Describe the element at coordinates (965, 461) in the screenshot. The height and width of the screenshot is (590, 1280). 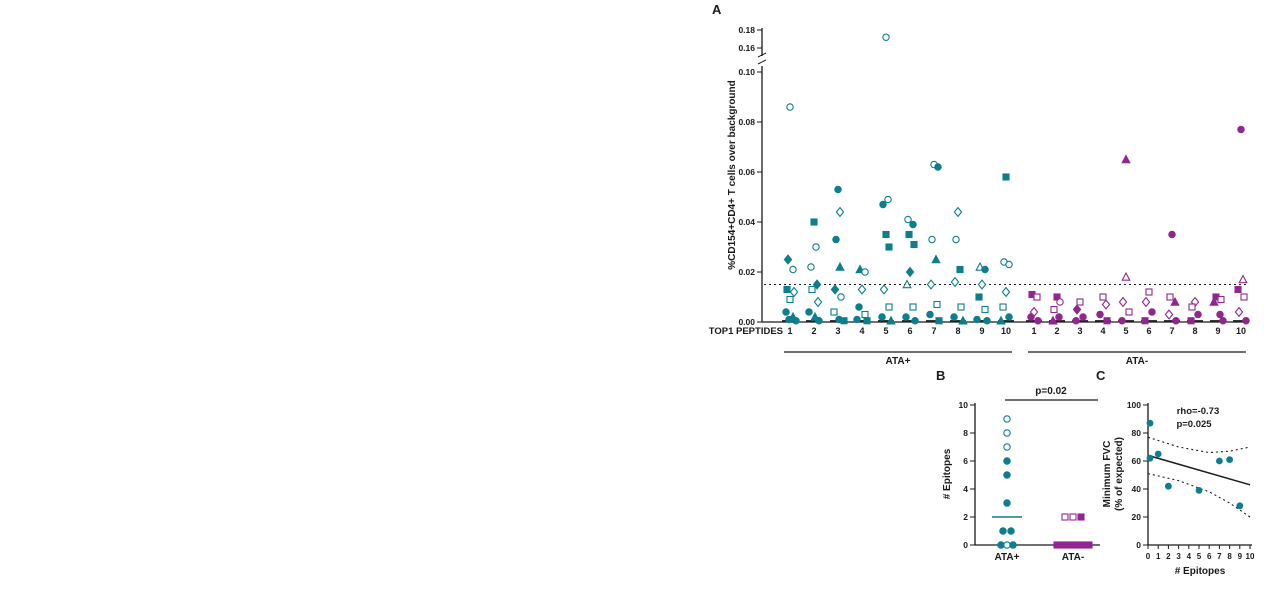
I see `y-tick-label: 6` at that location.